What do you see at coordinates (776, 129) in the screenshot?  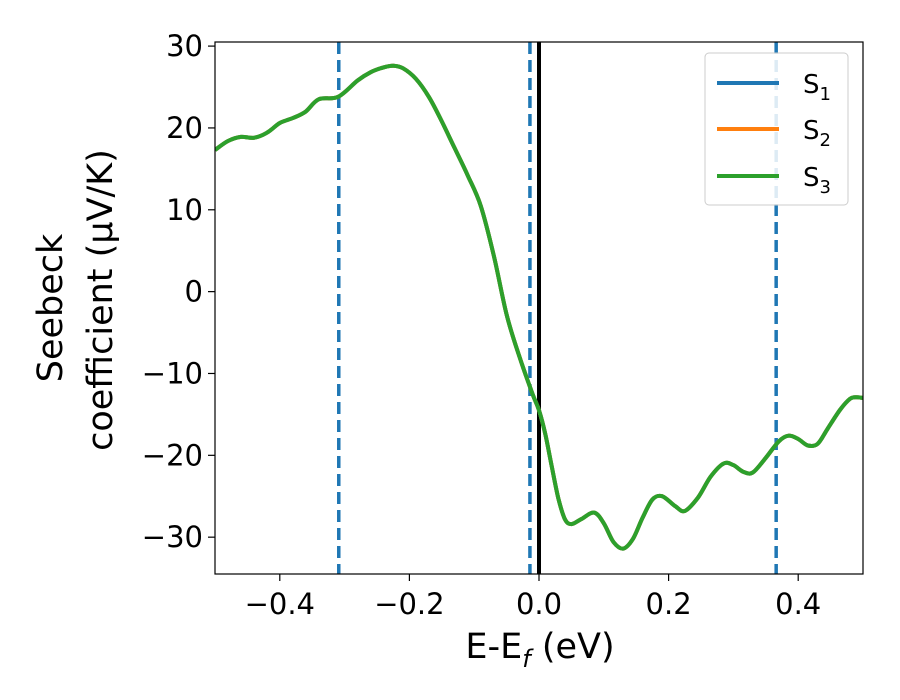 I see `legend: S1 S2 S3` at bounding box center [776, 129].